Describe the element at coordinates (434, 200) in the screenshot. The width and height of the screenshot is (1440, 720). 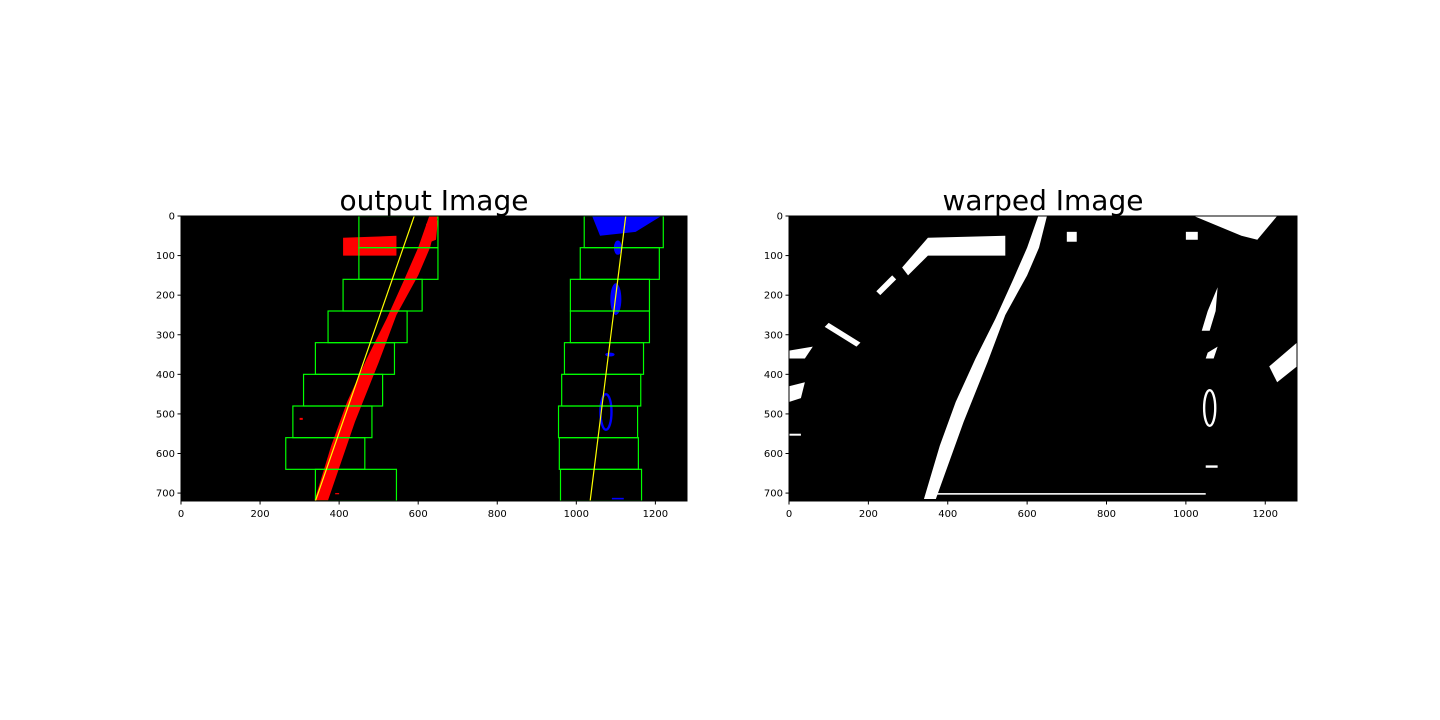
I see `axes-title: output Image` at that location.